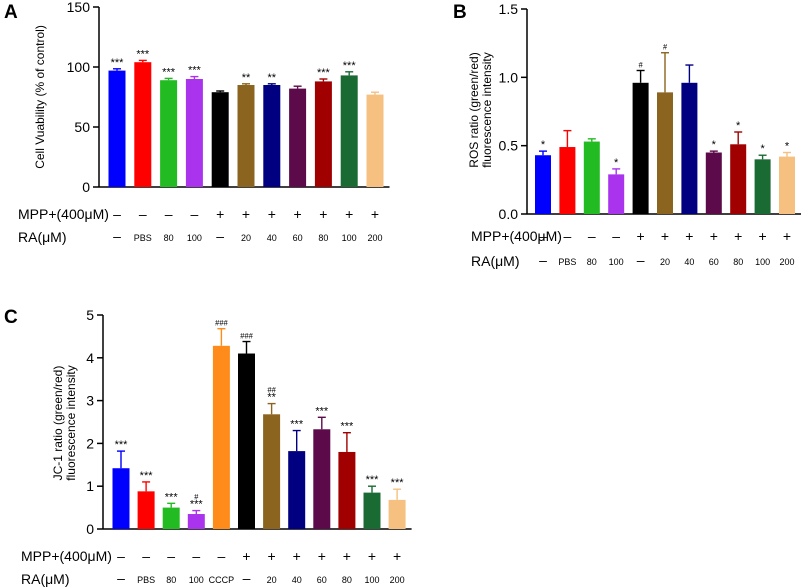 The height and width of the screenshot is (588, 809). What do you see at coordinates (271, 390) in the screenshot?
I see `significance-hash: ##` at bounding box center [271, 390].